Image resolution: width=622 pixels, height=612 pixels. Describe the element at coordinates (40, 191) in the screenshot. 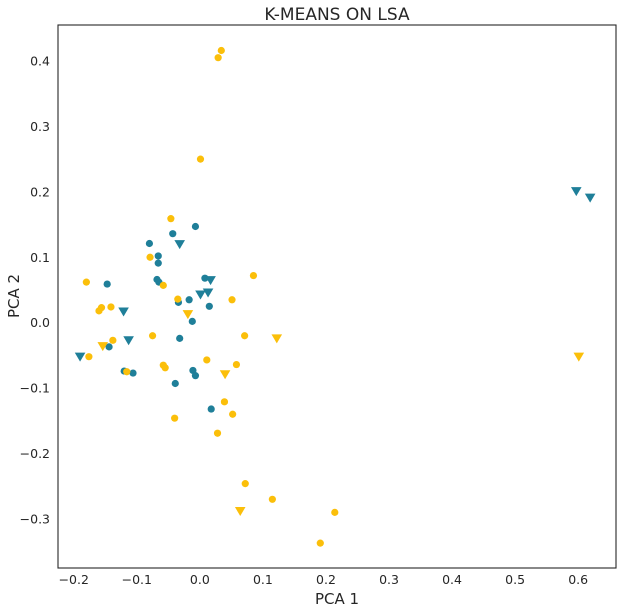

I see `y-tick-label: 0.2` at that location.